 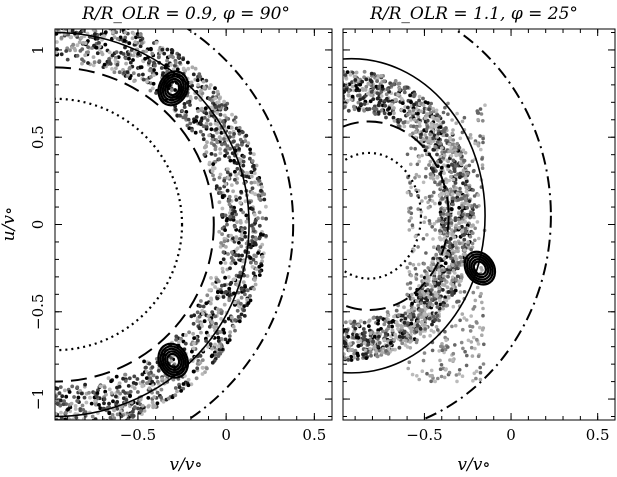 I want to click on x-tick-label: 0, so click(x=226, y=435).